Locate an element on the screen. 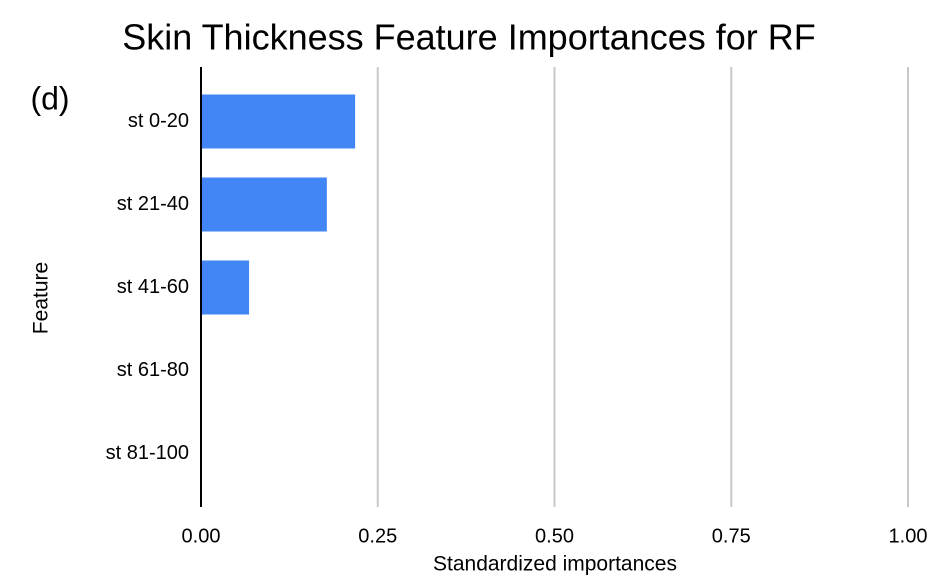 The image size is (938, 582). y-tick-label: st 61-80 is located at coordinates (153, 370).